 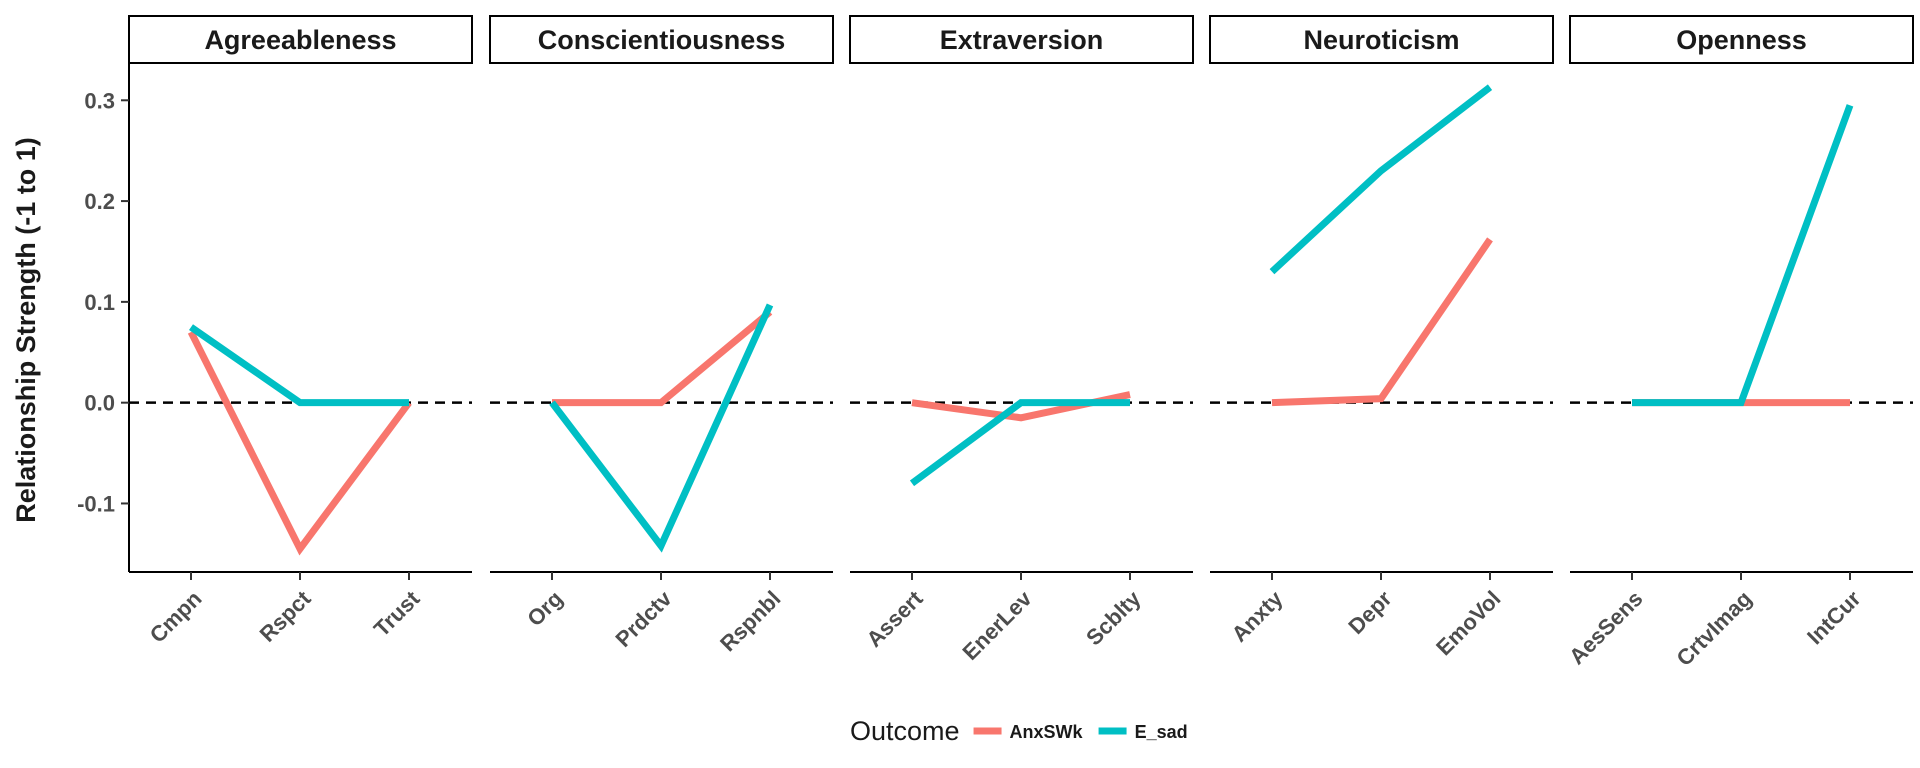 I want to click on y-axis-title: Relationship Strength (-1 to 1), so click(x=26, y=330).